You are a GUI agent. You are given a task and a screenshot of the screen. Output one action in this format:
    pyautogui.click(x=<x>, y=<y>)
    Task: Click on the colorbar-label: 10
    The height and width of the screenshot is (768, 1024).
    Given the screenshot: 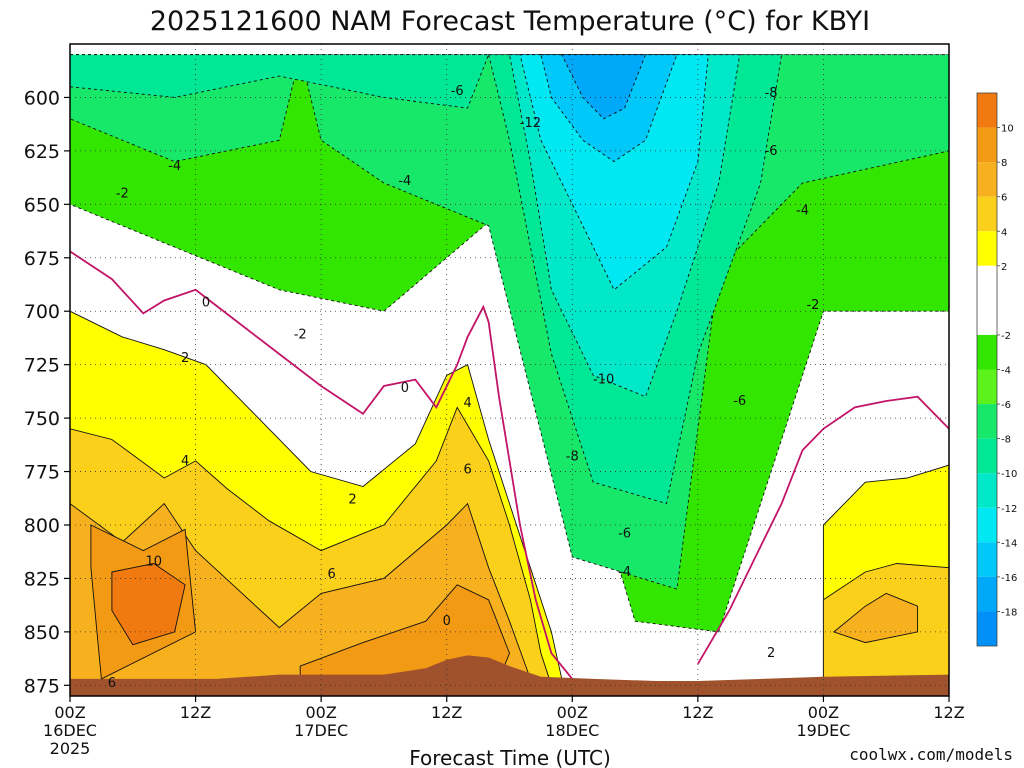 What is the action you would take?
    pyautogui.click(x=1007, y=129)
    